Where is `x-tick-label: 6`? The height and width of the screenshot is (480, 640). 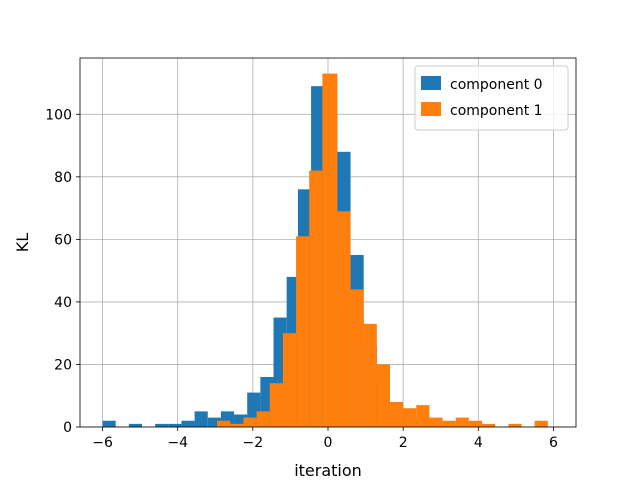 x-tick-label: 6 is located at coordinates (553, 443).